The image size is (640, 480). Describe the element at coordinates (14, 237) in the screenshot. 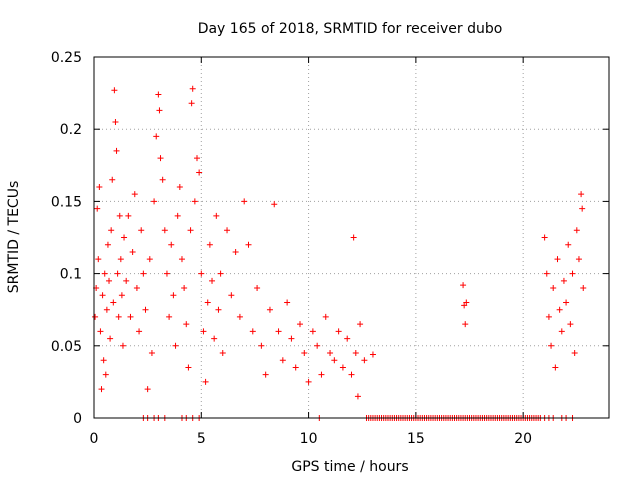

I see `y-axis-label: SRMTID / TECUs` at that location.